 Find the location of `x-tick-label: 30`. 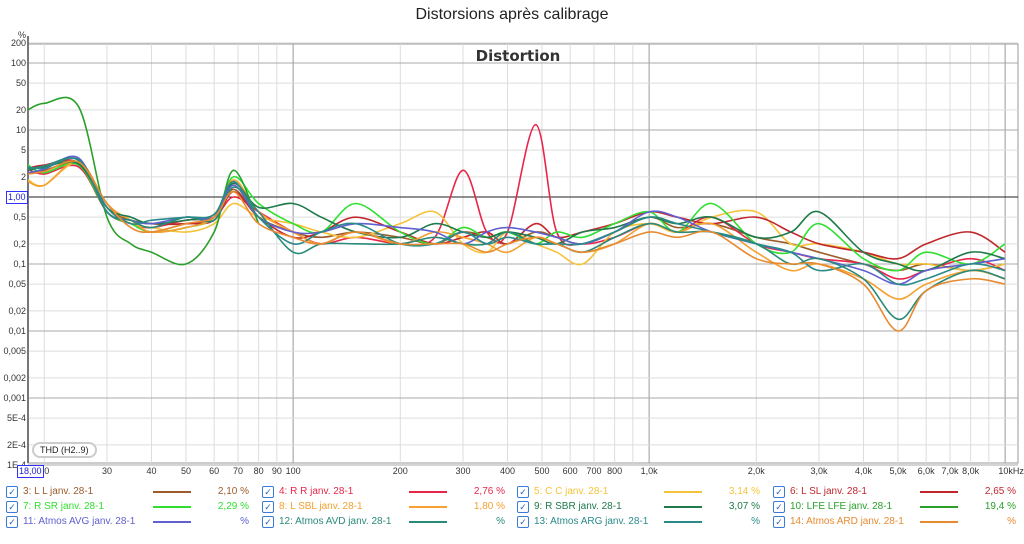

x-tick-label: 30 is located at coordinates (107, 471).